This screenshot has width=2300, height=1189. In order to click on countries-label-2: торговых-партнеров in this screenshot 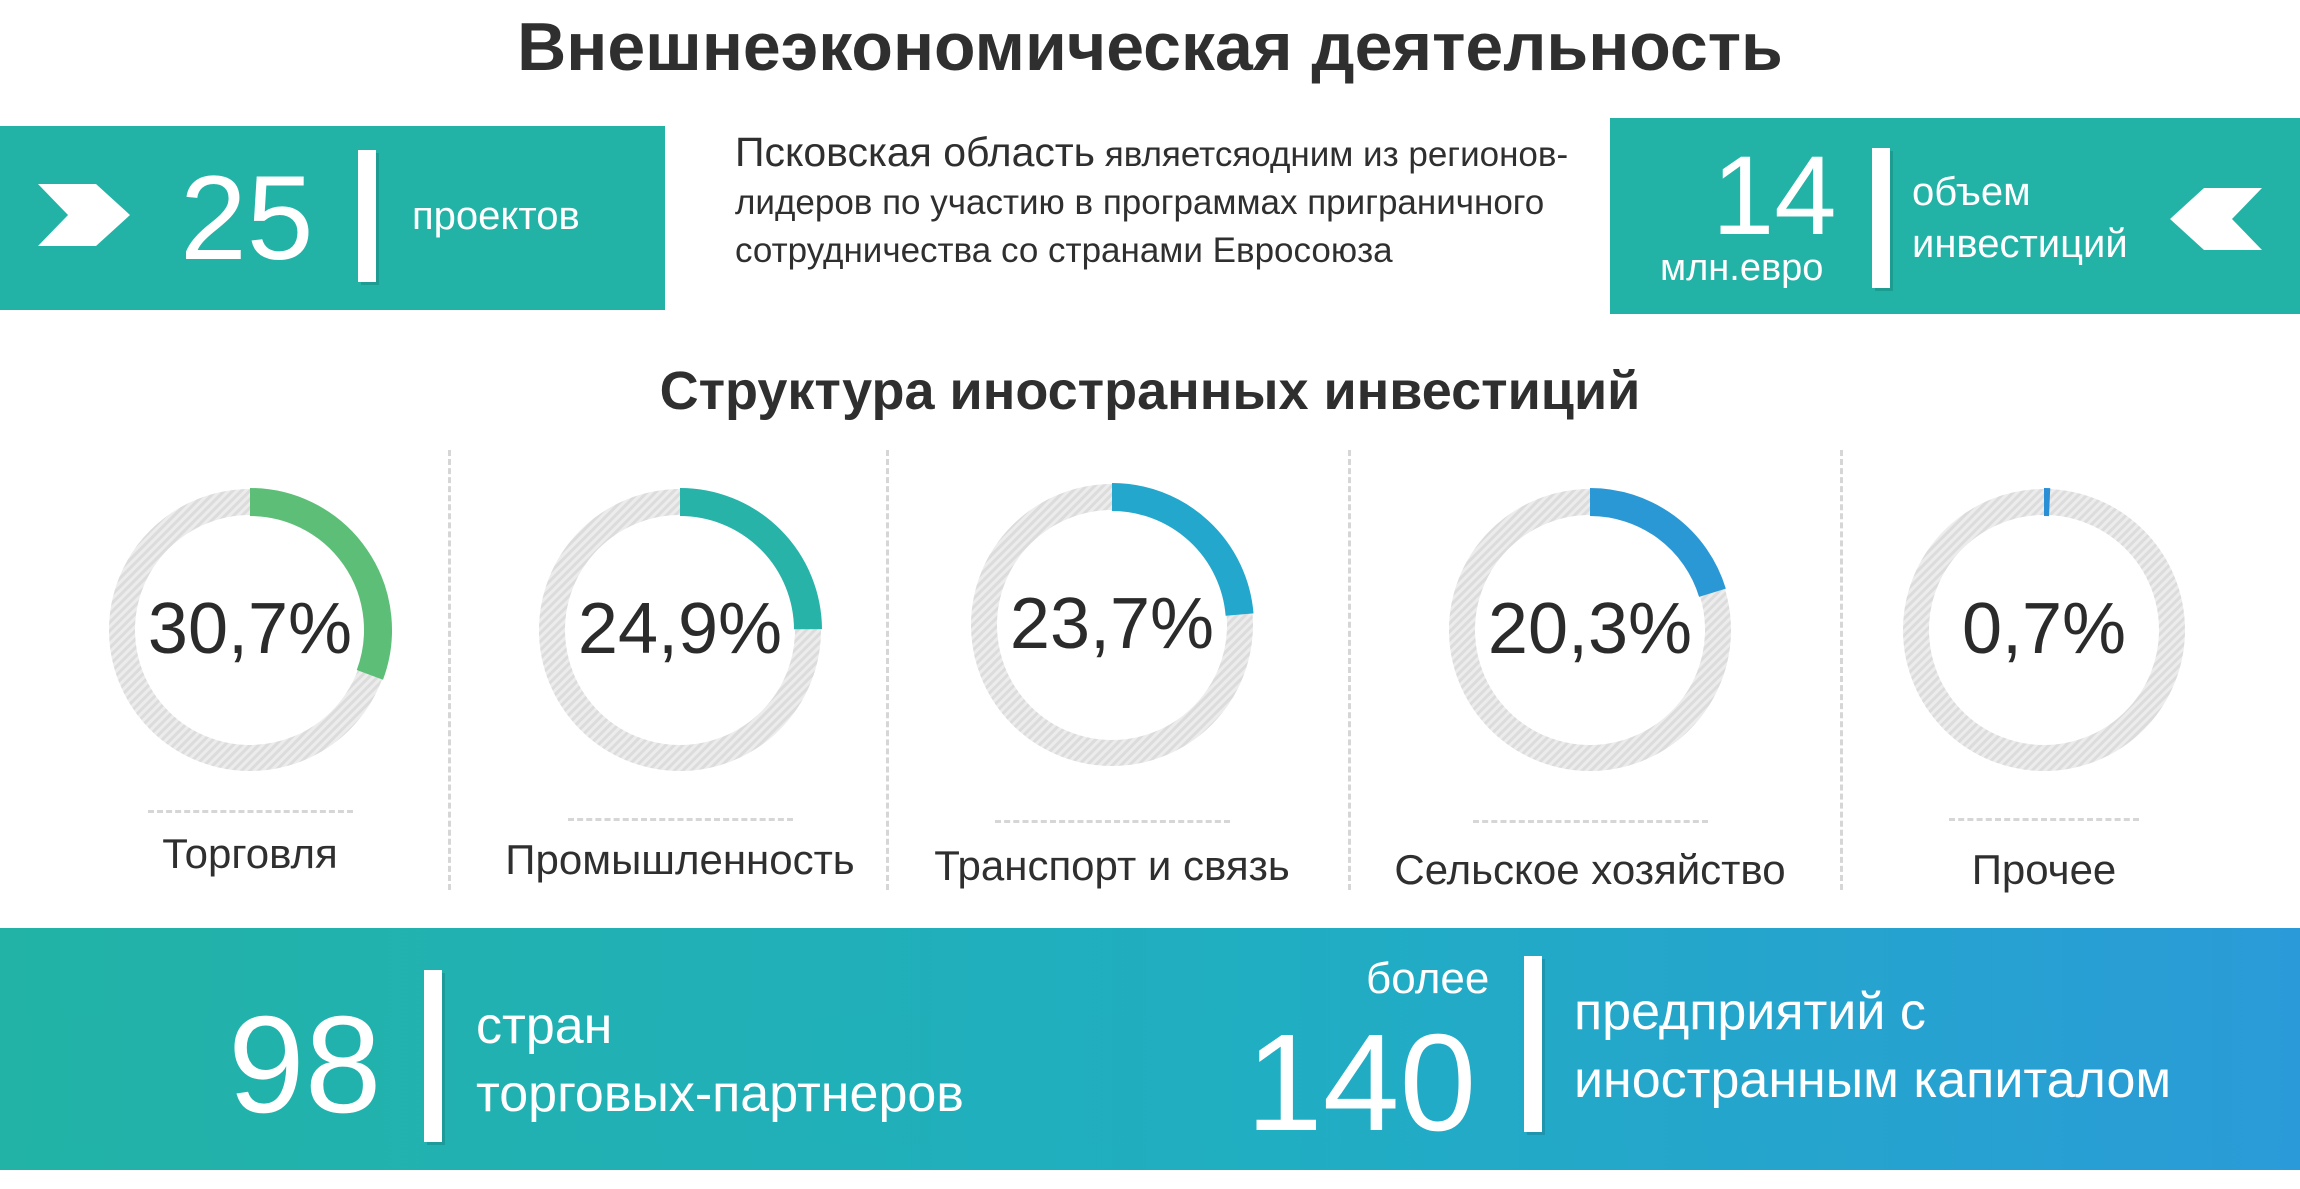, I will do `click(720, 1094)`.